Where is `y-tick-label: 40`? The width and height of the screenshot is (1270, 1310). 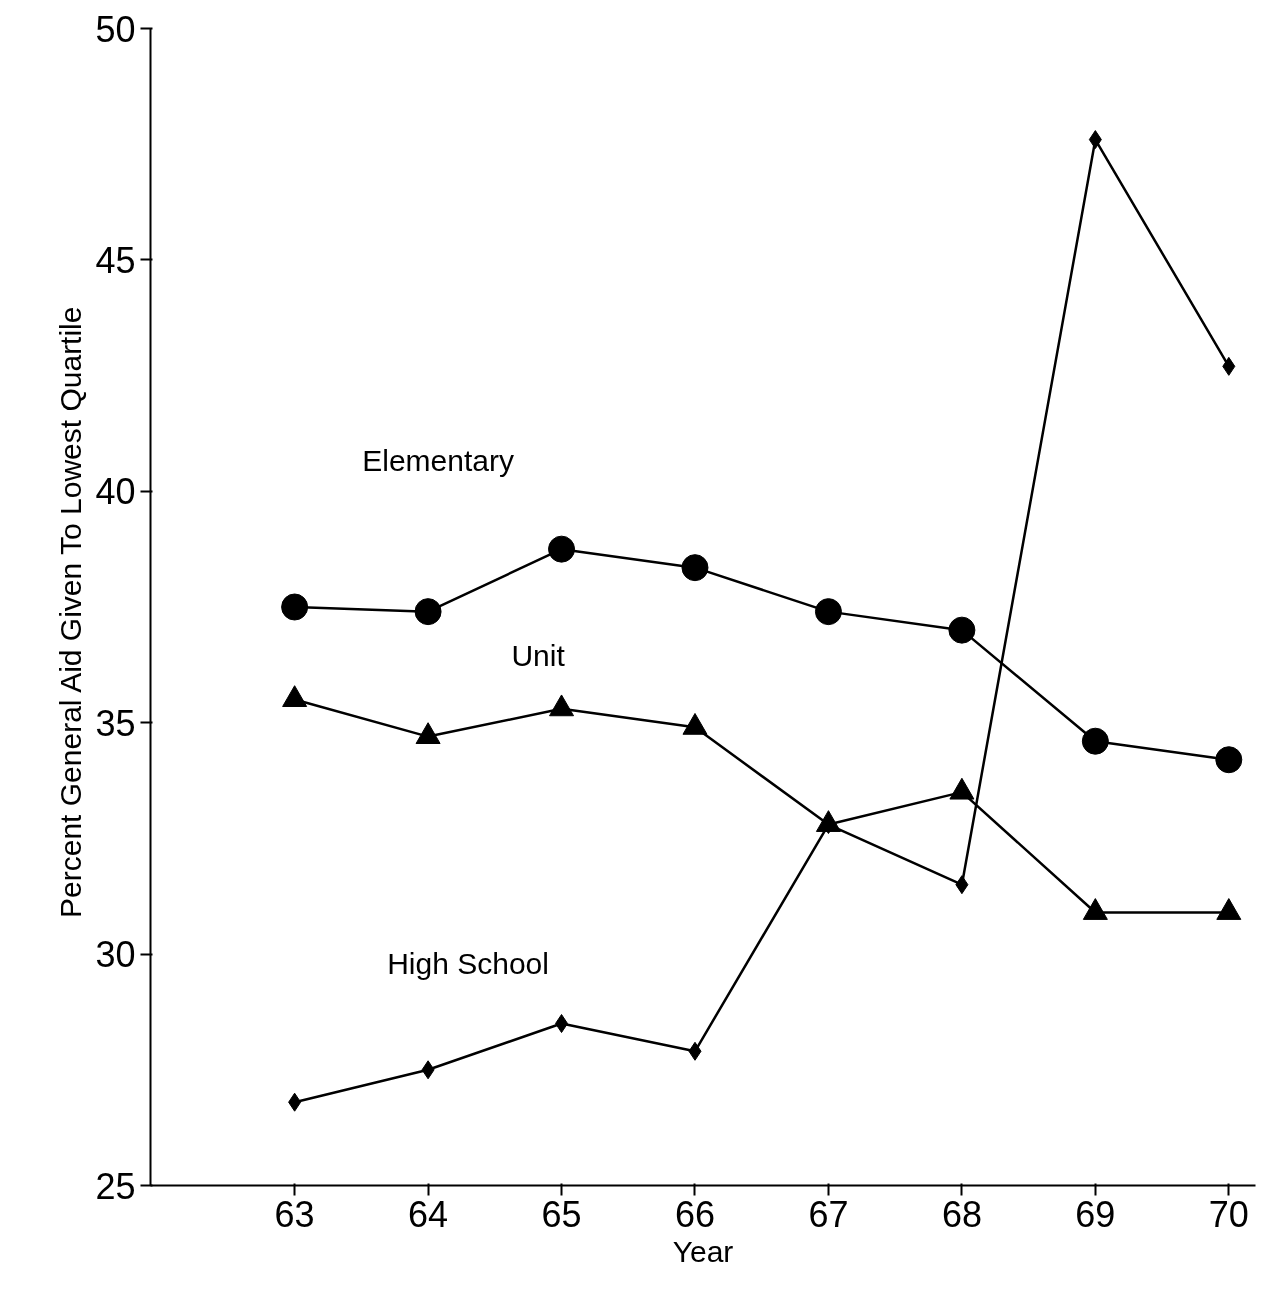
y-tick-label: 40 is located at coordinates (115, 492).